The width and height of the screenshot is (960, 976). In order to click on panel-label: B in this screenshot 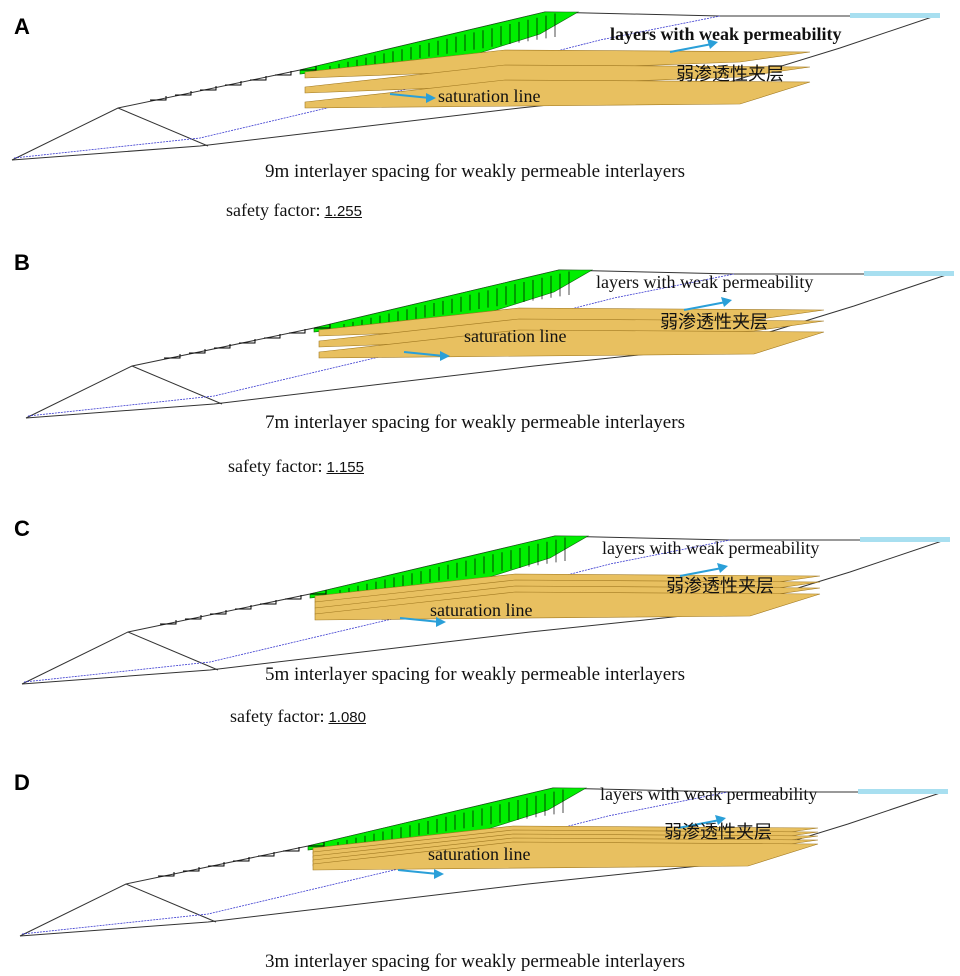, I will do `click(22, 262)`.